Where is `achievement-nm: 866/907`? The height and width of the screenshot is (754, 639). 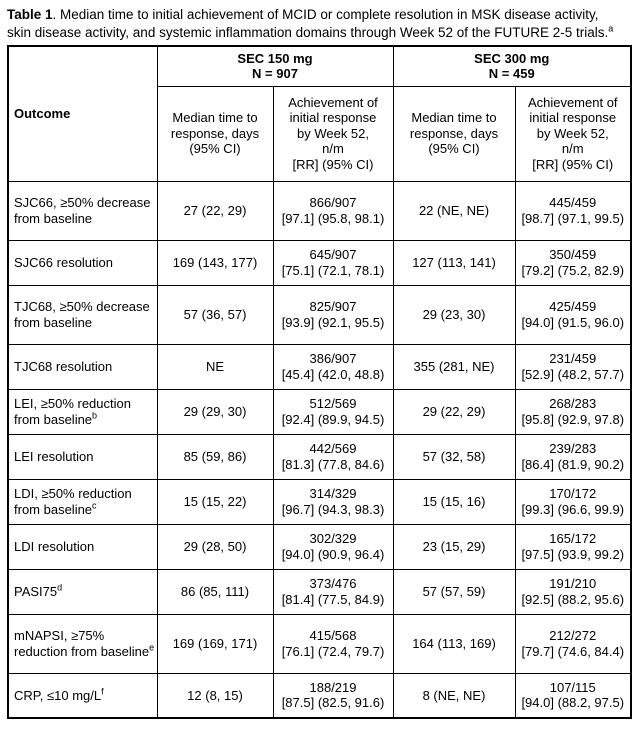 achievement-nm: 866/907 is located at coordinates (333, 202).